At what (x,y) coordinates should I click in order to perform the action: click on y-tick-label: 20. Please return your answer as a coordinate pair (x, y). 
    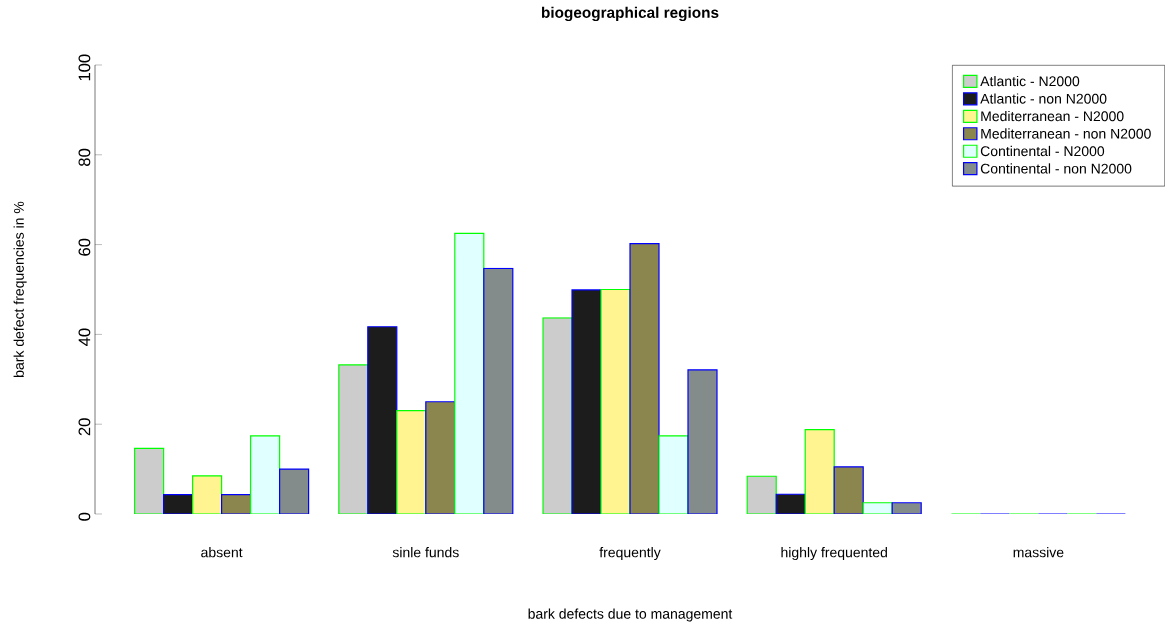
    Looking at the image, I should click on (84, 427).